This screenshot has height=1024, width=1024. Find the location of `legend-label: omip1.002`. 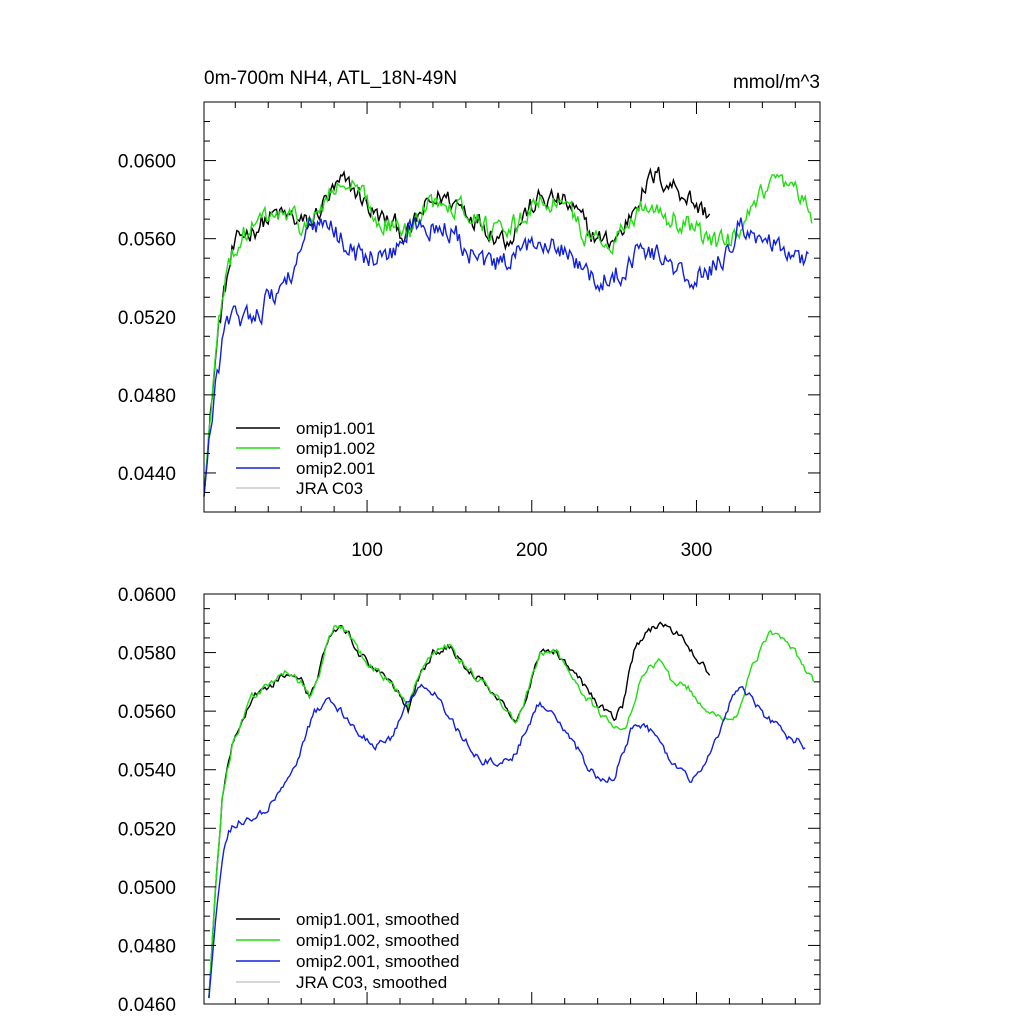

legend-label: omip1.002 is located at coordinates (335, 448).